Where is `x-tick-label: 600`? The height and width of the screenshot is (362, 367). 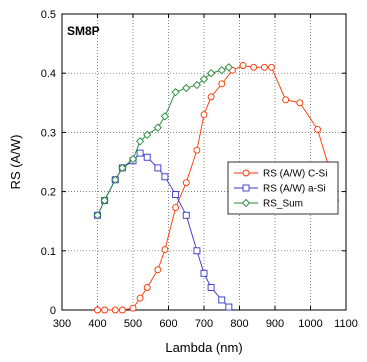
x-tick-label: 600 is located at coordinates (168, 324).